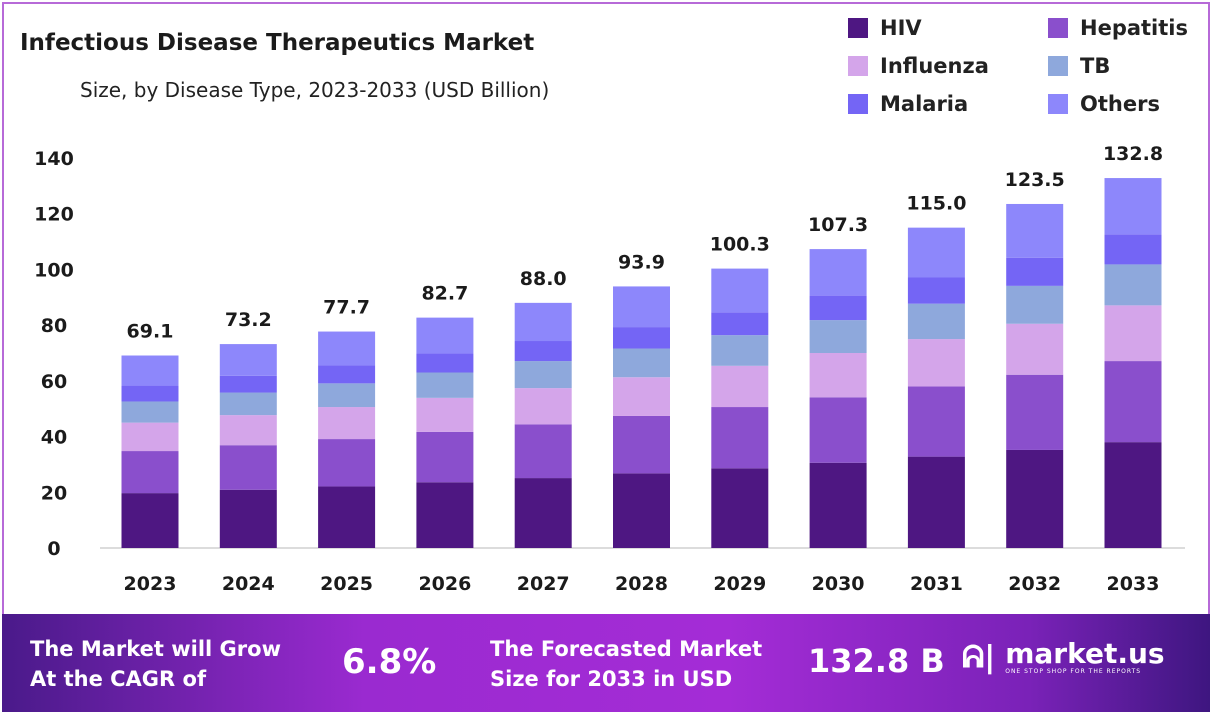 Image resolution: width=1216 pixels, height=718 pixels. Describe the element at coordinates (54, 382) in the screenshot. I see `y-tick-label: 60` at that location.